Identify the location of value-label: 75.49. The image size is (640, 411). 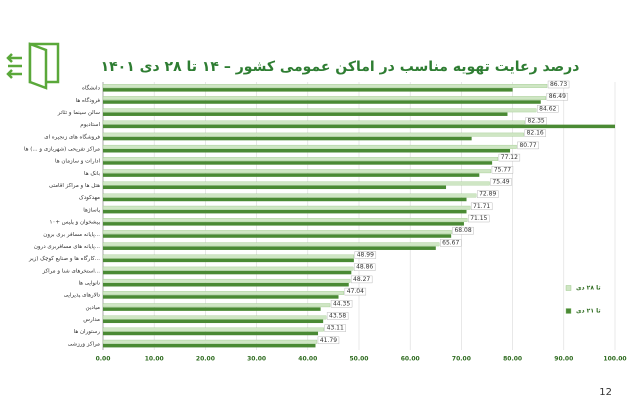
(500, 181).